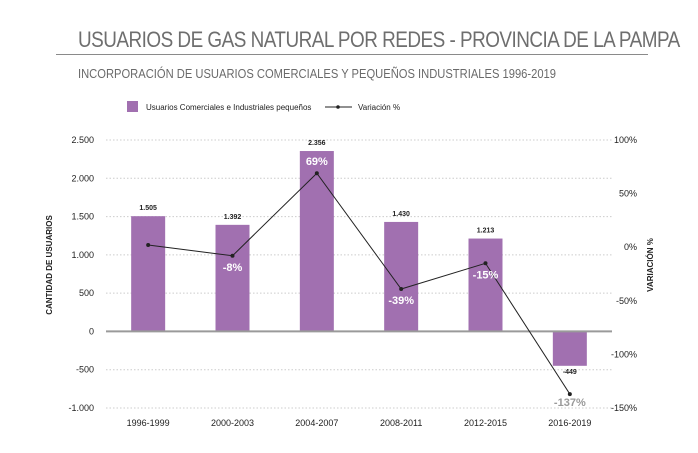 This screenshot has width=698, height=453. I want to click on y2-tick-label: -100%, so click(624, 354).